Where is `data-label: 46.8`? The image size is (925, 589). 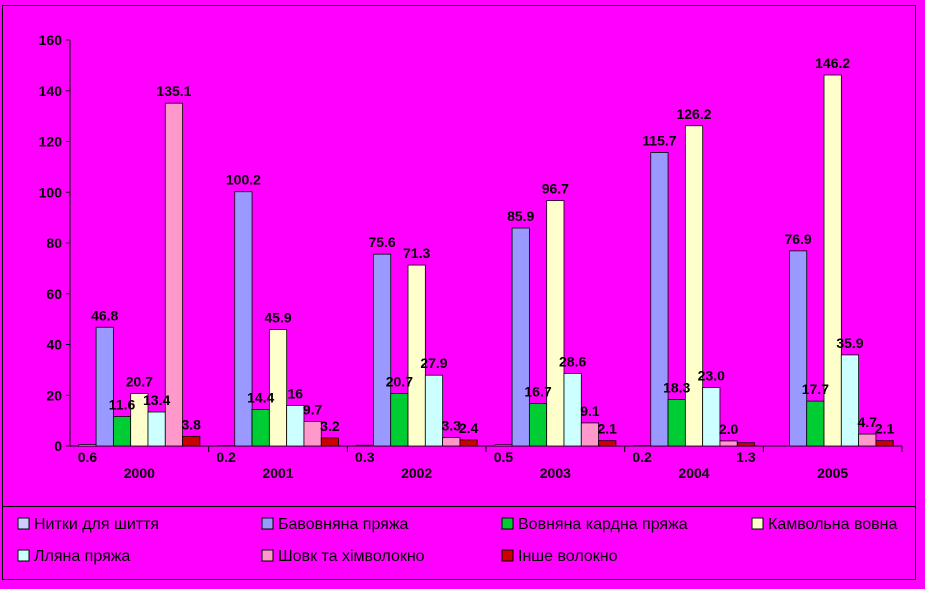 data-label: 46.8 is located at coordinates (104, 315).